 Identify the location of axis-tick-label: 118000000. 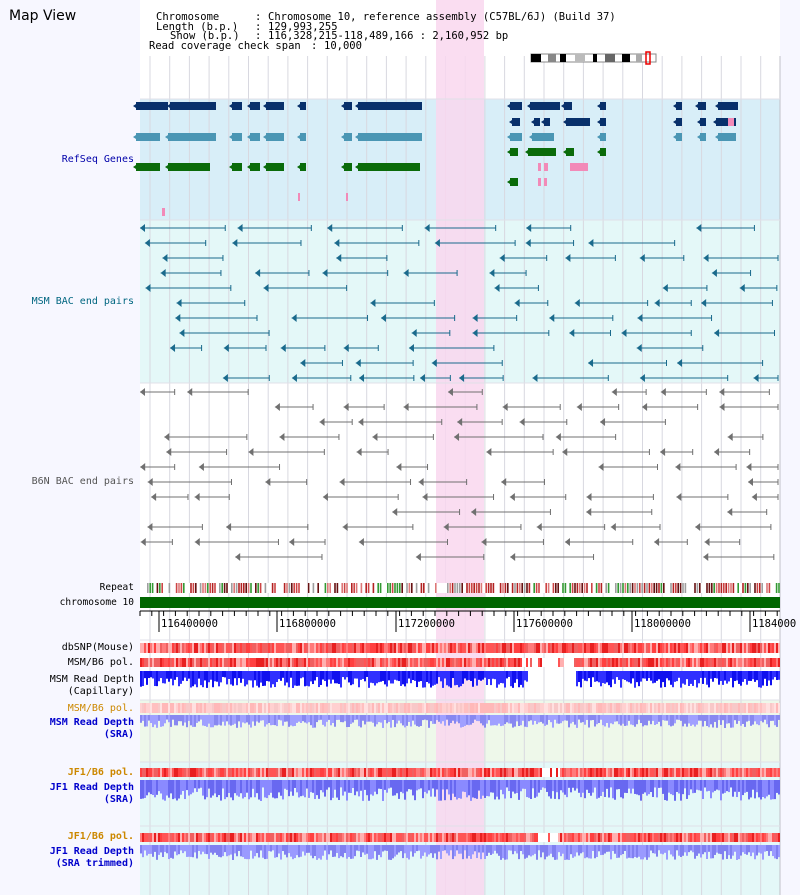
(662, 624).